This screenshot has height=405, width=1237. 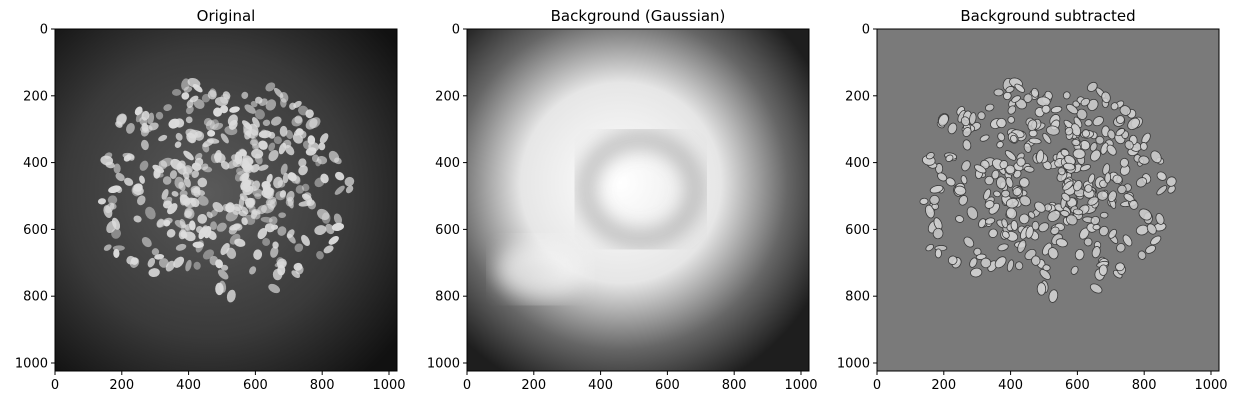 What do you see at coordinates (638, 16) in the screenshot?
I see `panel-title: Background (Gaussian)` at bounding box center [638, 16].